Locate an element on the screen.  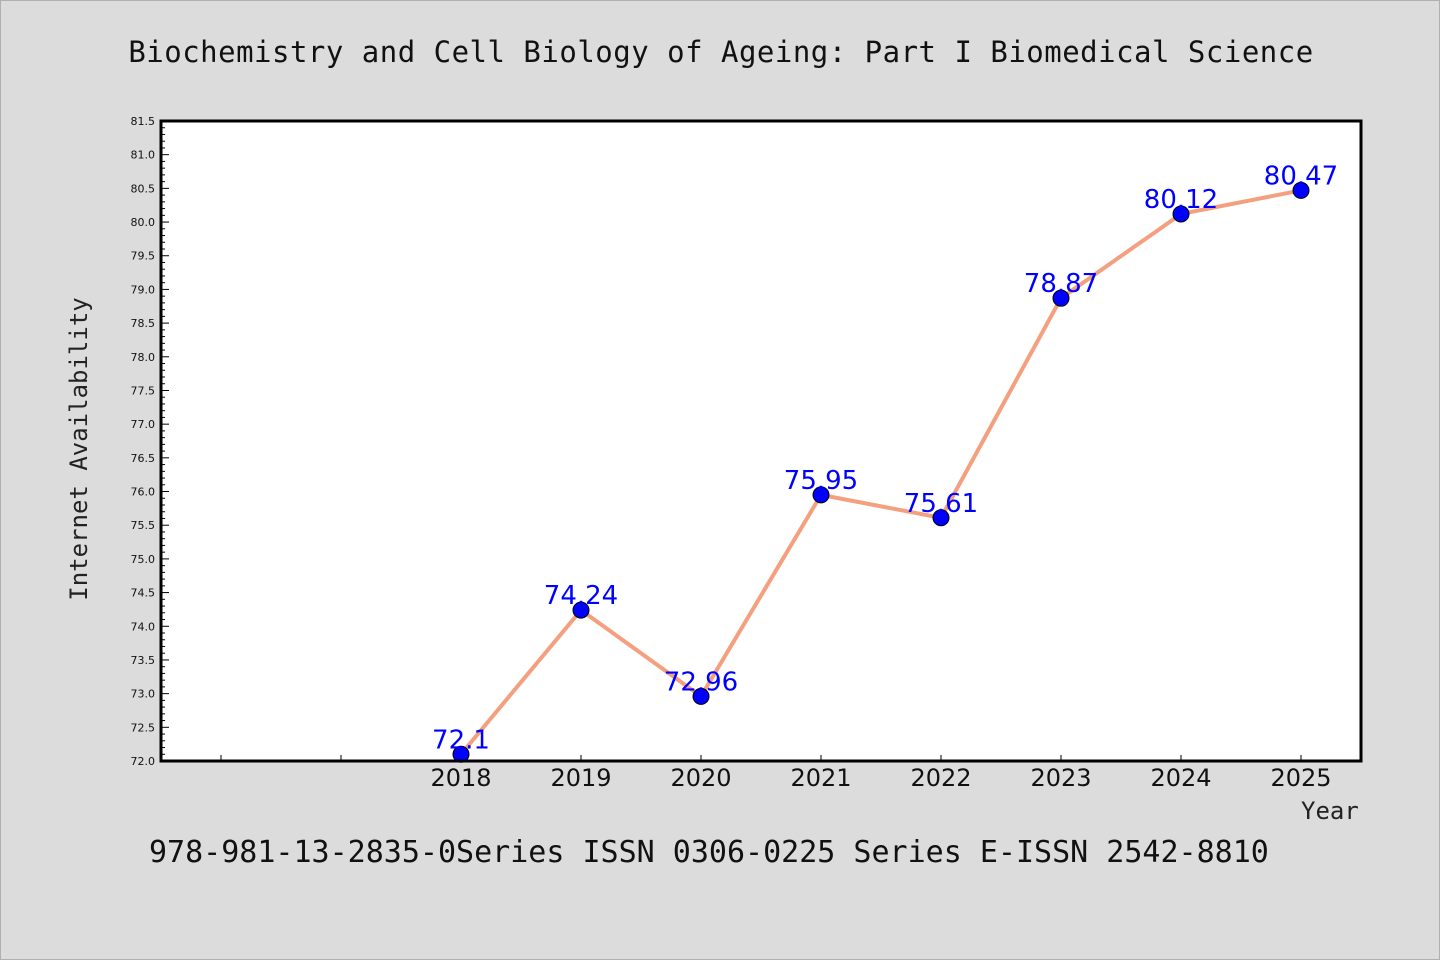
y-tick-label: 76.0 is located at coordinates (143, 492).